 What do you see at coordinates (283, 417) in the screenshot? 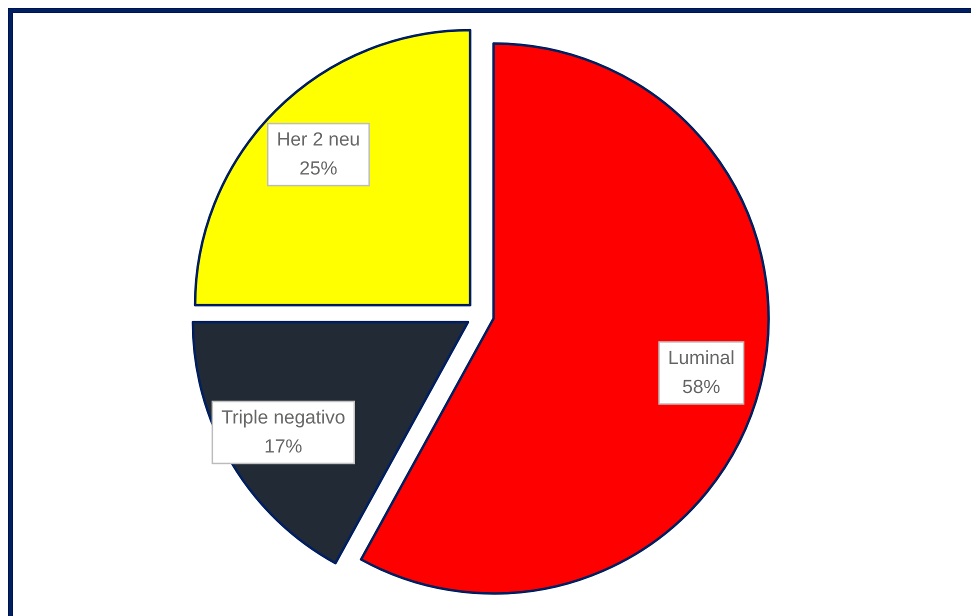
I see `slice-label: Triple negativo` at bounding box center [283, 417].